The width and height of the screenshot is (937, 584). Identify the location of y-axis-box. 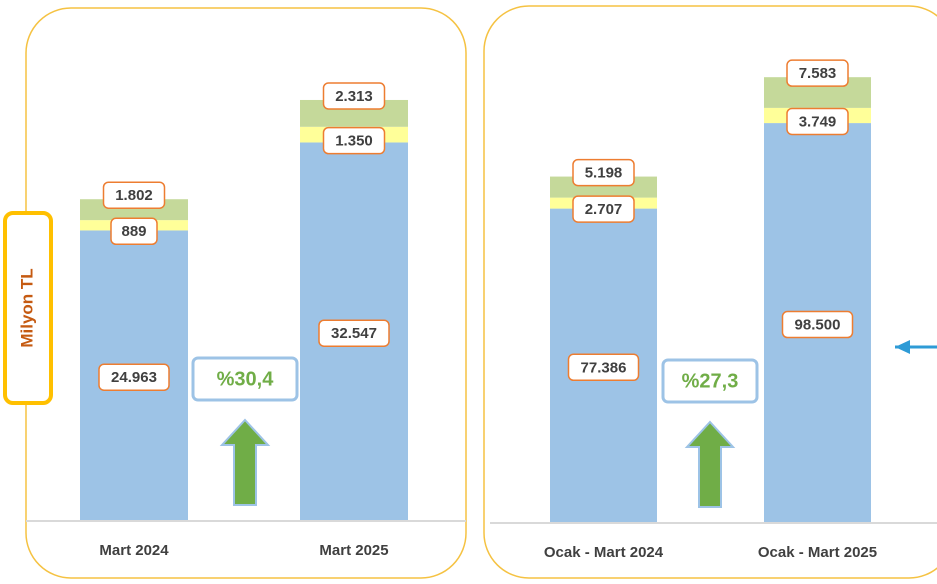
(28, 308).